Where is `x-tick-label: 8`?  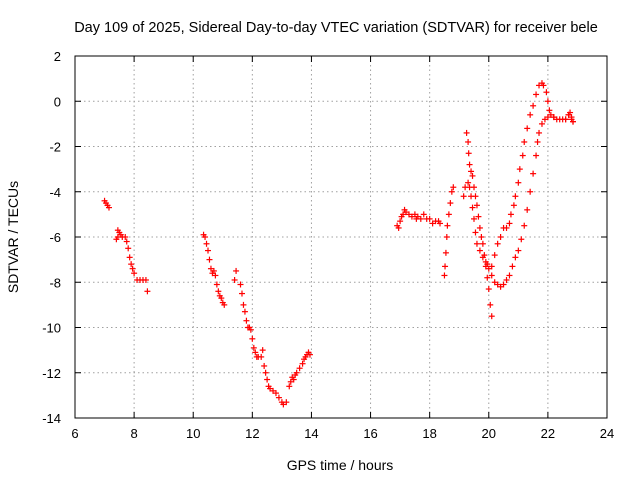
x-tick-label: 8 is located at coordinates (133, 433).